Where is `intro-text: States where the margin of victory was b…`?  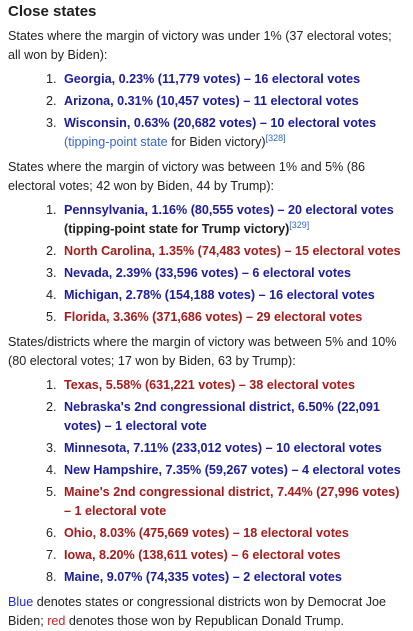 intro-text: States where the margin of victory was b… is located at coordinates (187, 176).